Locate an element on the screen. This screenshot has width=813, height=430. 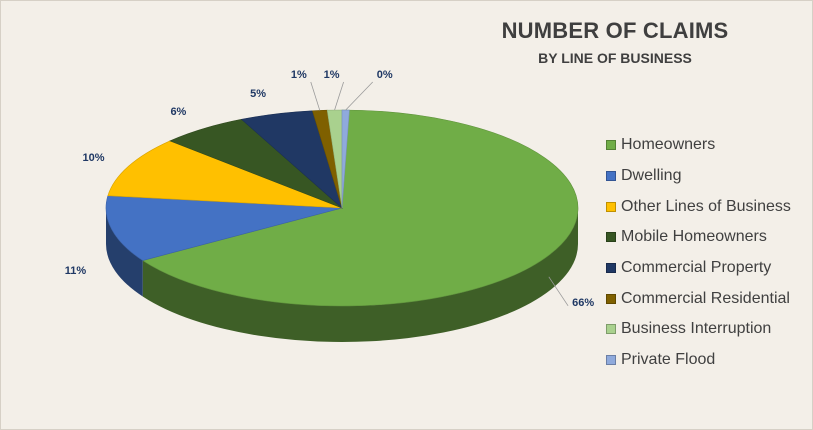
legend-item: Business Interruption is located at coordinates (698, 329).